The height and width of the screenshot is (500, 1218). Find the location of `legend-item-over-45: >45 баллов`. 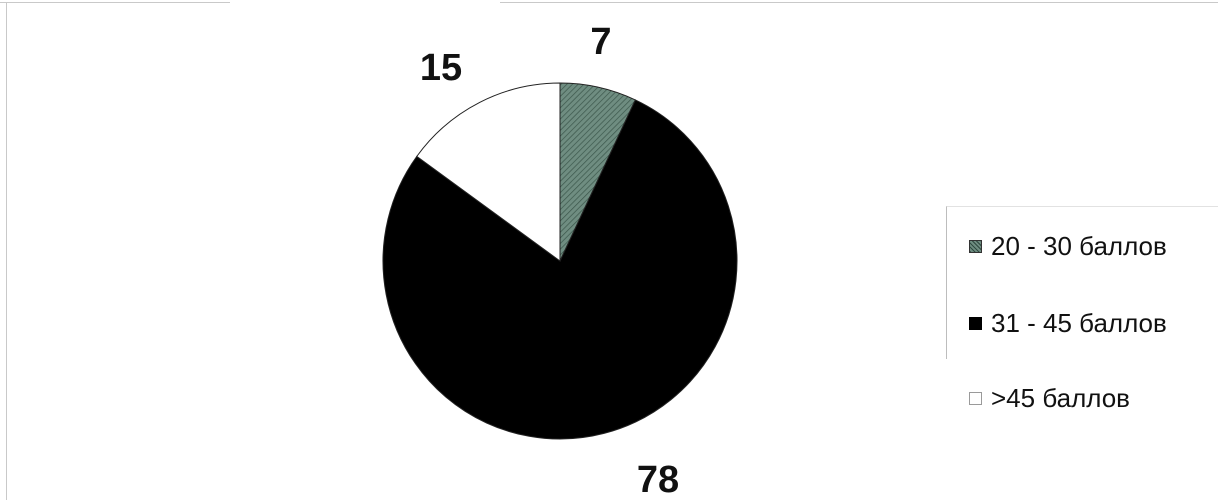

legend-item-over-45: >45 баллов is located at coordinates (1049, 398).